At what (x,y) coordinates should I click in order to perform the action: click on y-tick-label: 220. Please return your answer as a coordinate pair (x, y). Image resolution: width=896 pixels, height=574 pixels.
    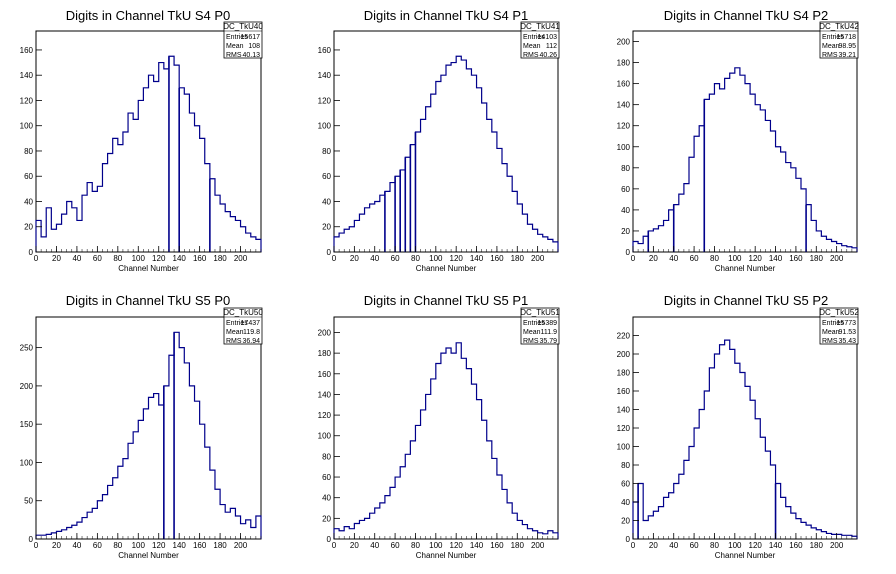
    Looking at the image, I should click on (624, 336).